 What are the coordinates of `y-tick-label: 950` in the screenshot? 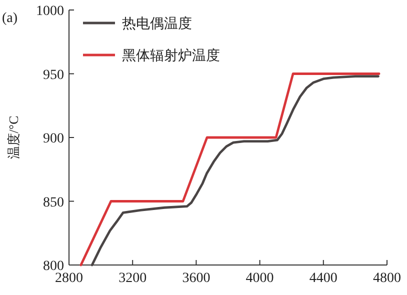 It's located at (53, 75).